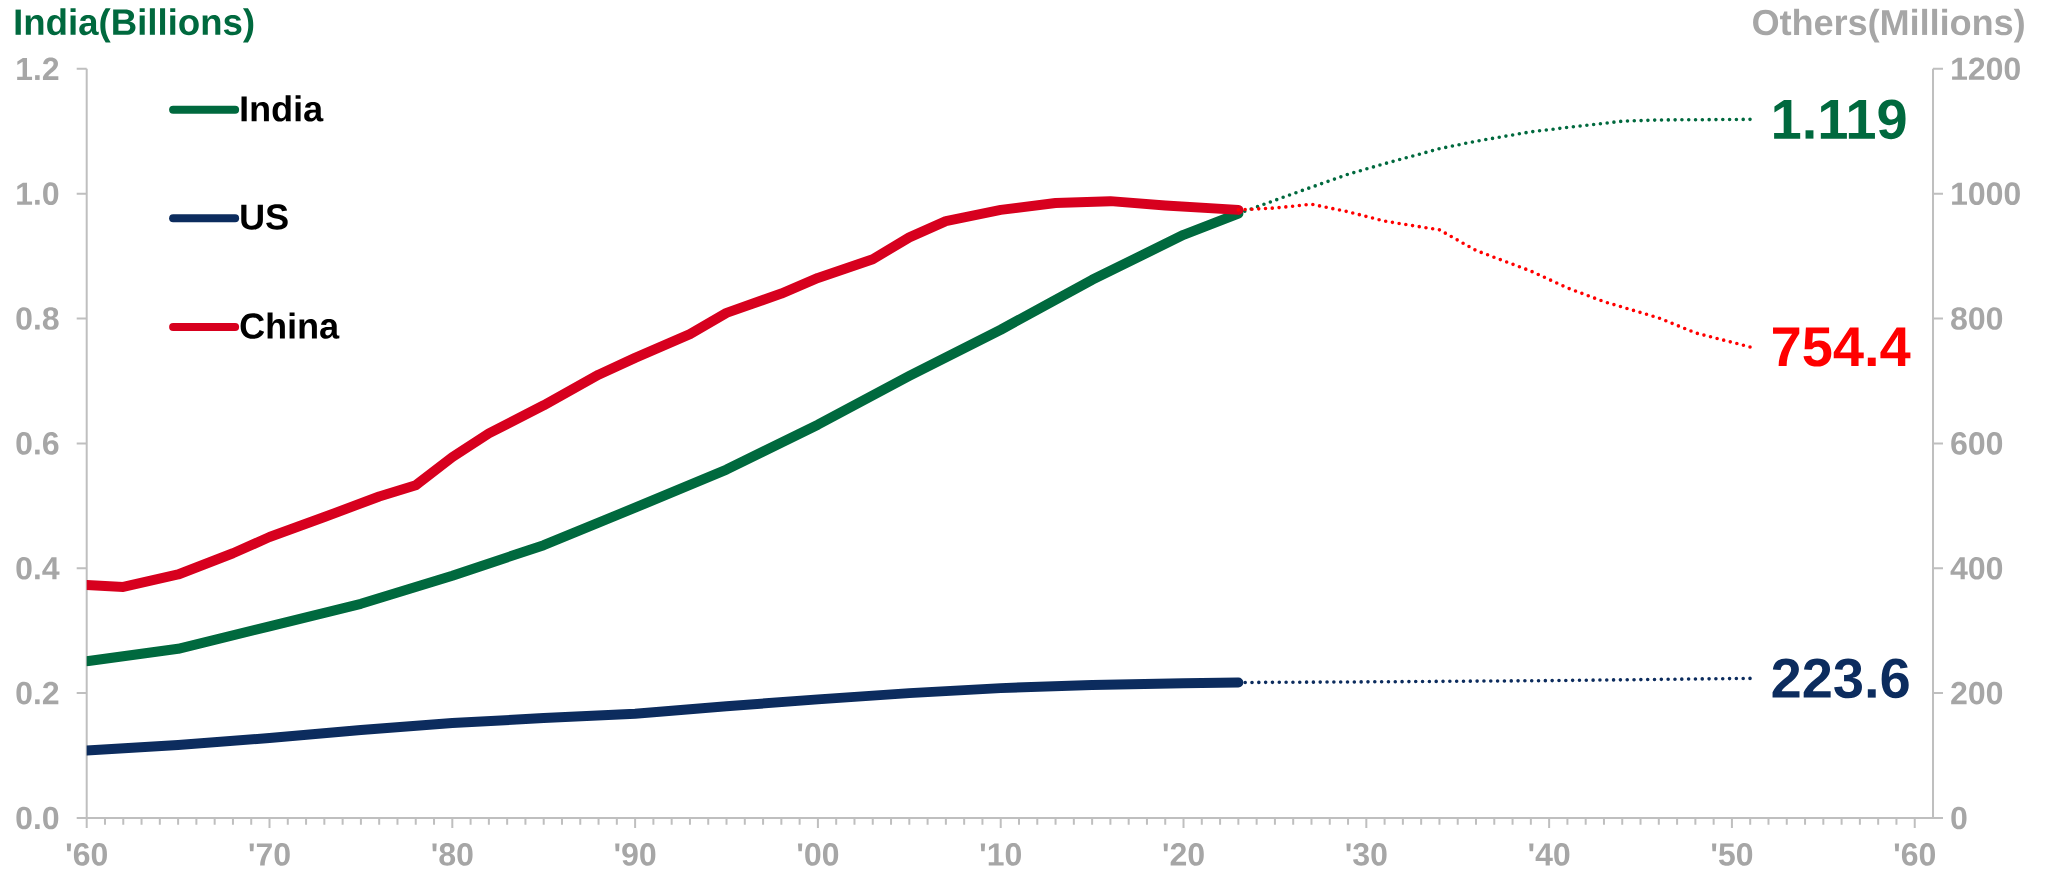 This screenshot has height=876, width=2053. Describe the element at coordinates (282, 108) in the screenshot. I see `legend-label: India` at that location.